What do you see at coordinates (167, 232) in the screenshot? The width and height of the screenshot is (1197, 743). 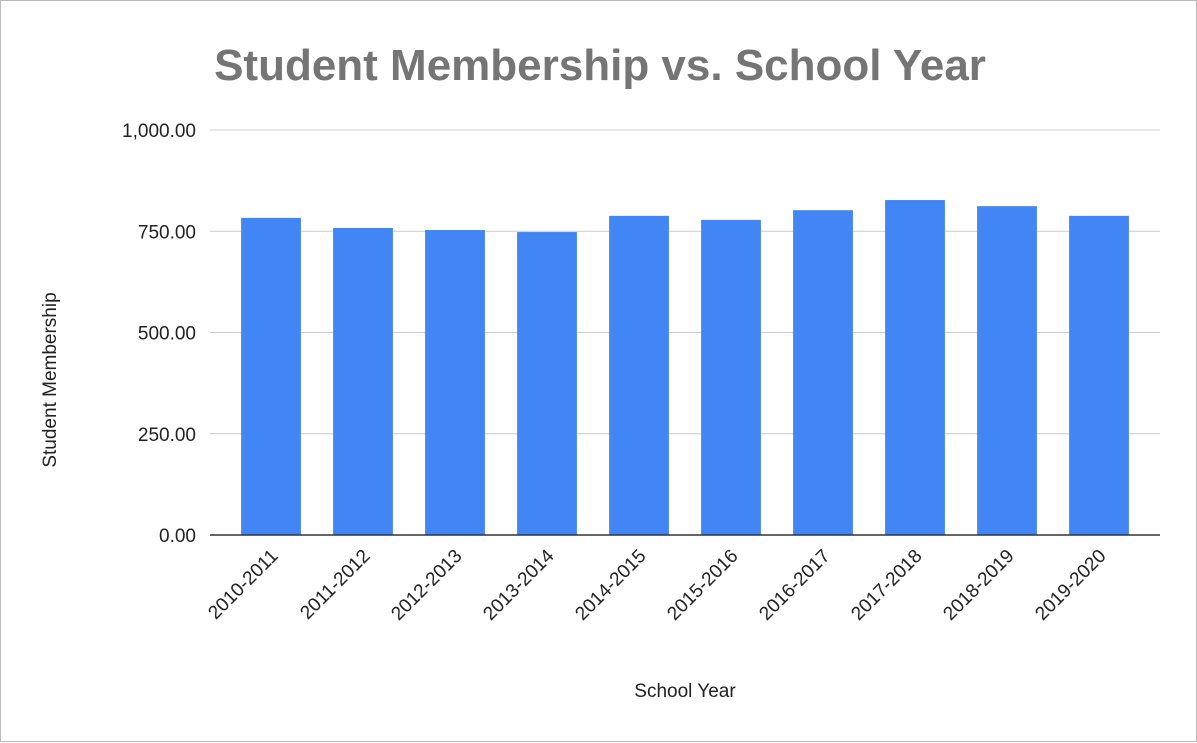 I see `y-tick-label: 750.00` at bounding box center [167, 232].